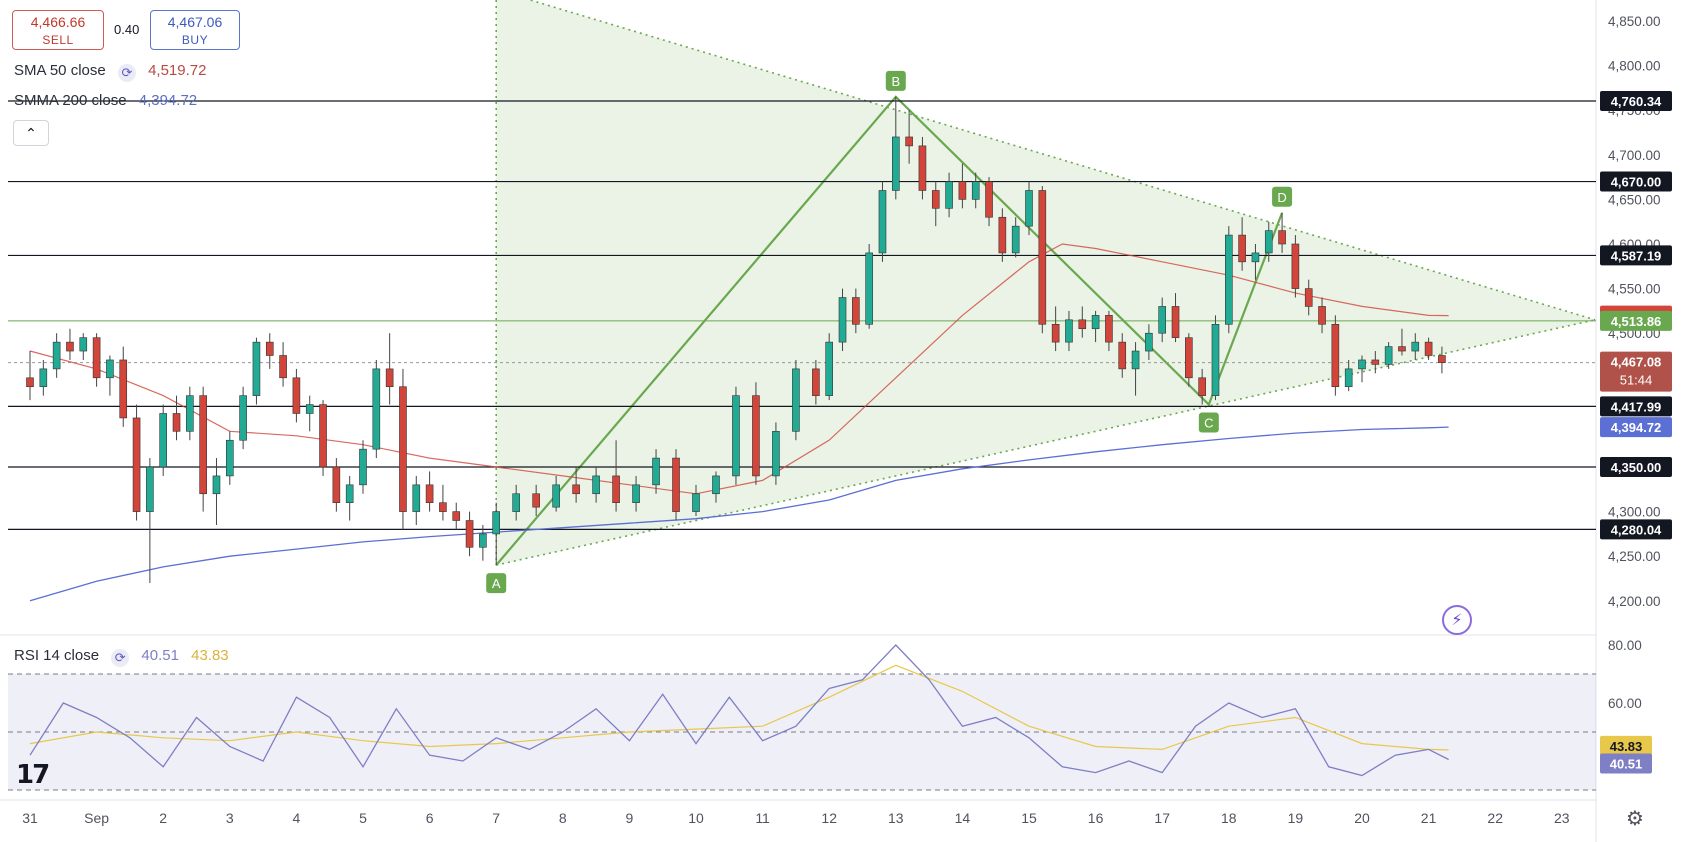  Describe the element at coordinates (195, 22) in the screenshot. I see `buy-price: 4,467.06` at that location.